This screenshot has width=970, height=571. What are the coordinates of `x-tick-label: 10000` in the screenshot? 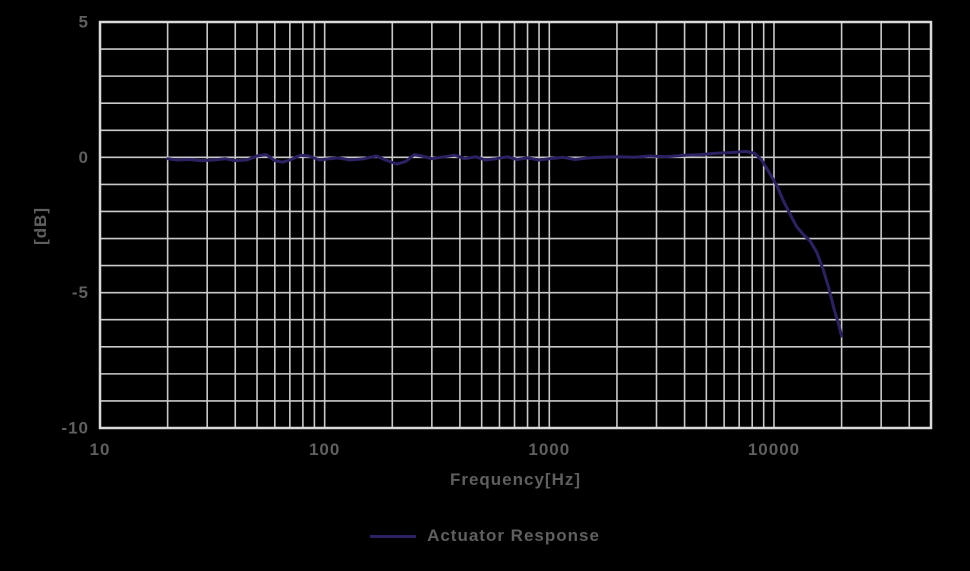 It's located at (774, 449).